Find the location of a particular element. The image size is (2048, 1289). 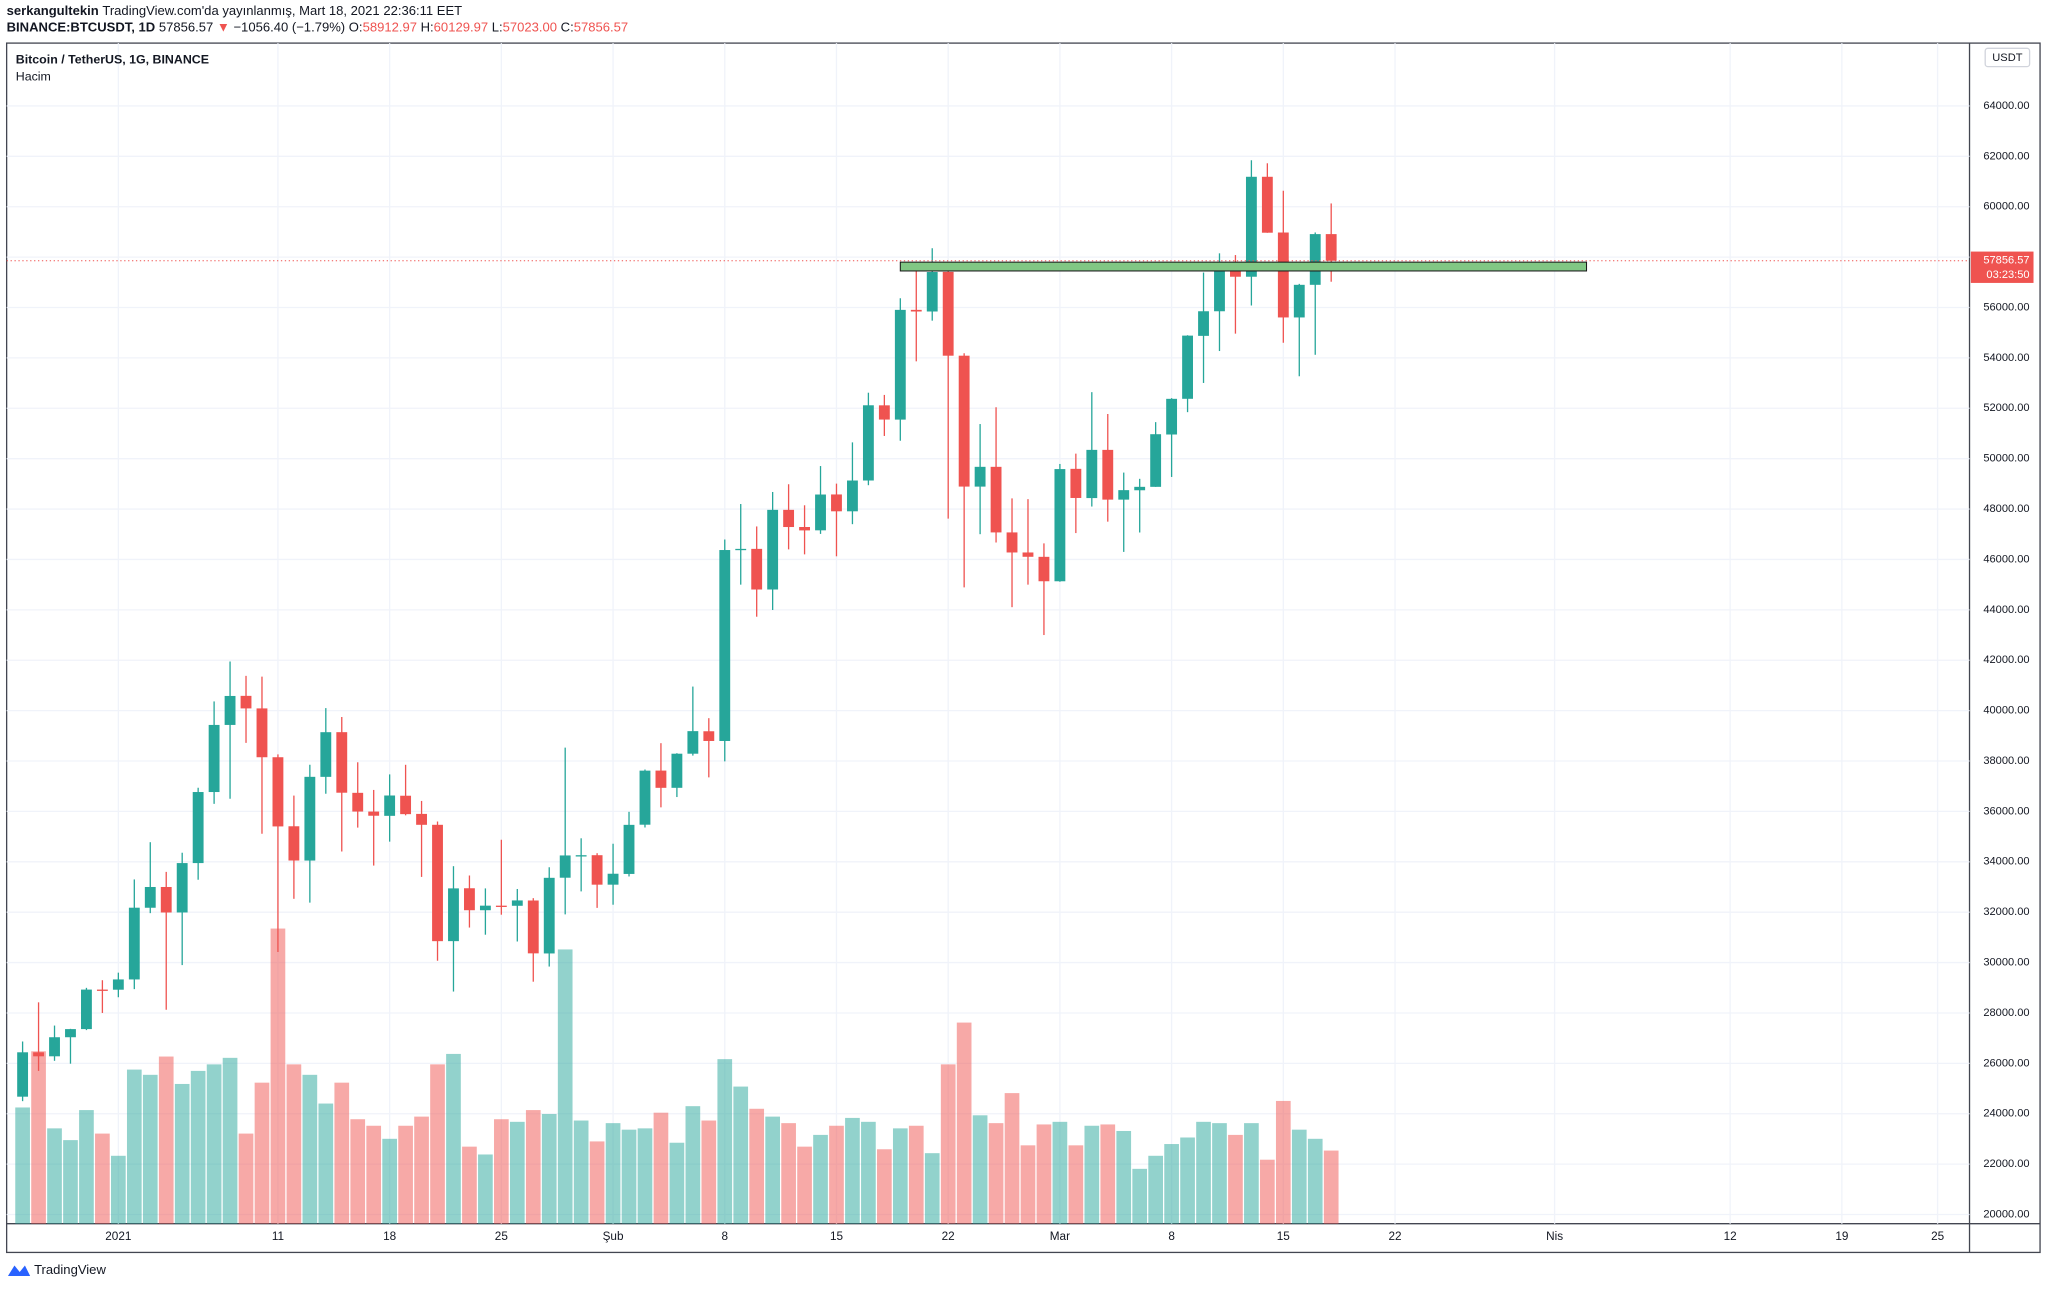

x-tick-label: 15 is located at coordinates (1284, 1236).